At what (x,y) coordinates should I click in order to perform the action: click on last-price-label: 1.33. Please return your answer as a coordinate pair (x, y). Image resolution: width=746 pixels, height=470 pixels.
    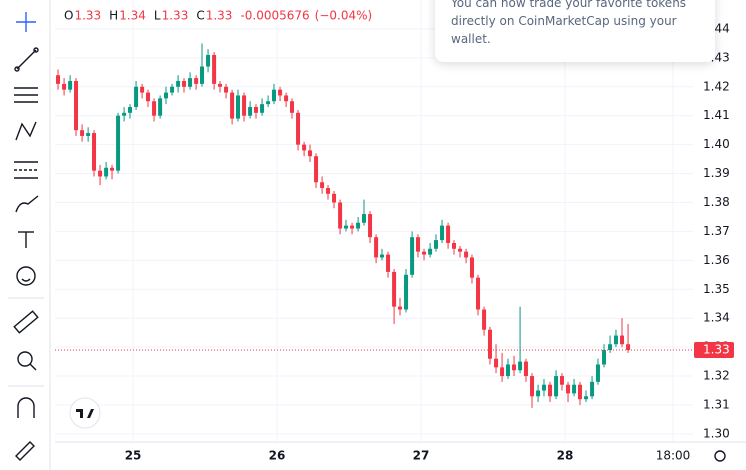
    Looking at the image, I should click on (716, 350).